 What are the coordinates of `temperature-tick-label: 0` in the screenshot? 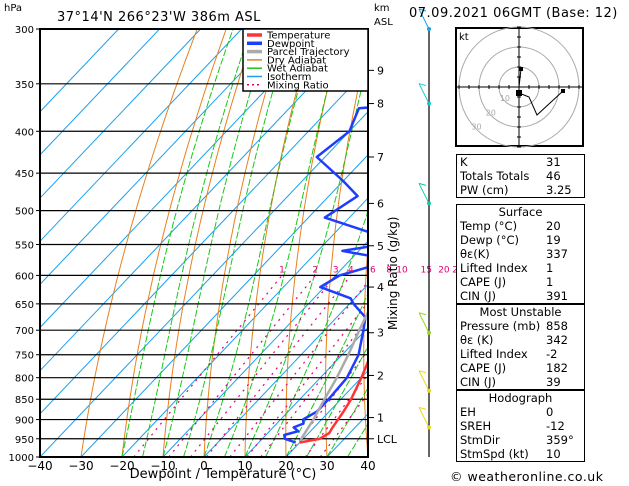 It's located at (204, 466).